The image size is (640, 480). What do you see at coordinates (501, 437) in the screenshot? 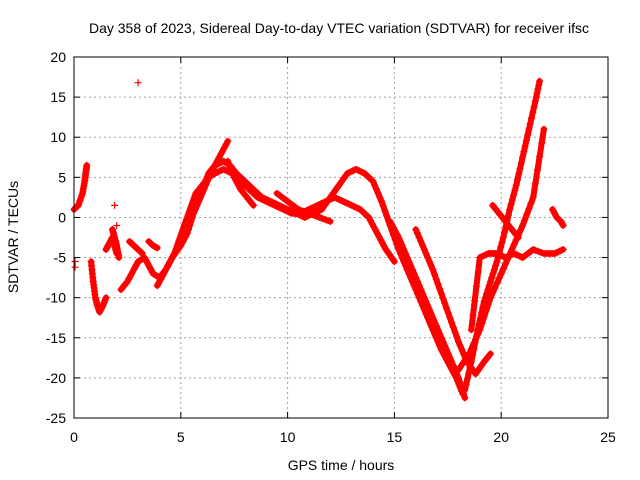
I see `x-tick-label: 20` at bounding box center [501, 437].